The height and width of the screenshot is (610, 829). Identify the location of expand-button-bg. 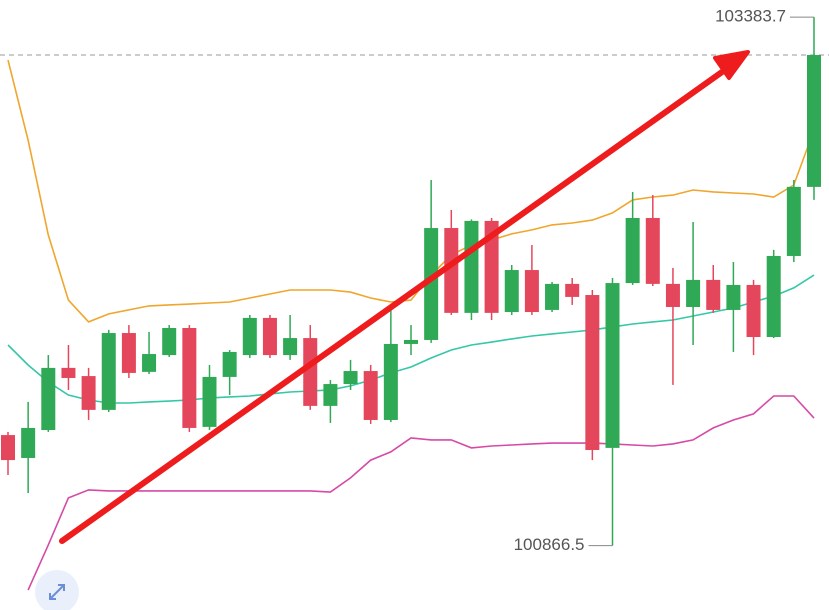
(57, 590).